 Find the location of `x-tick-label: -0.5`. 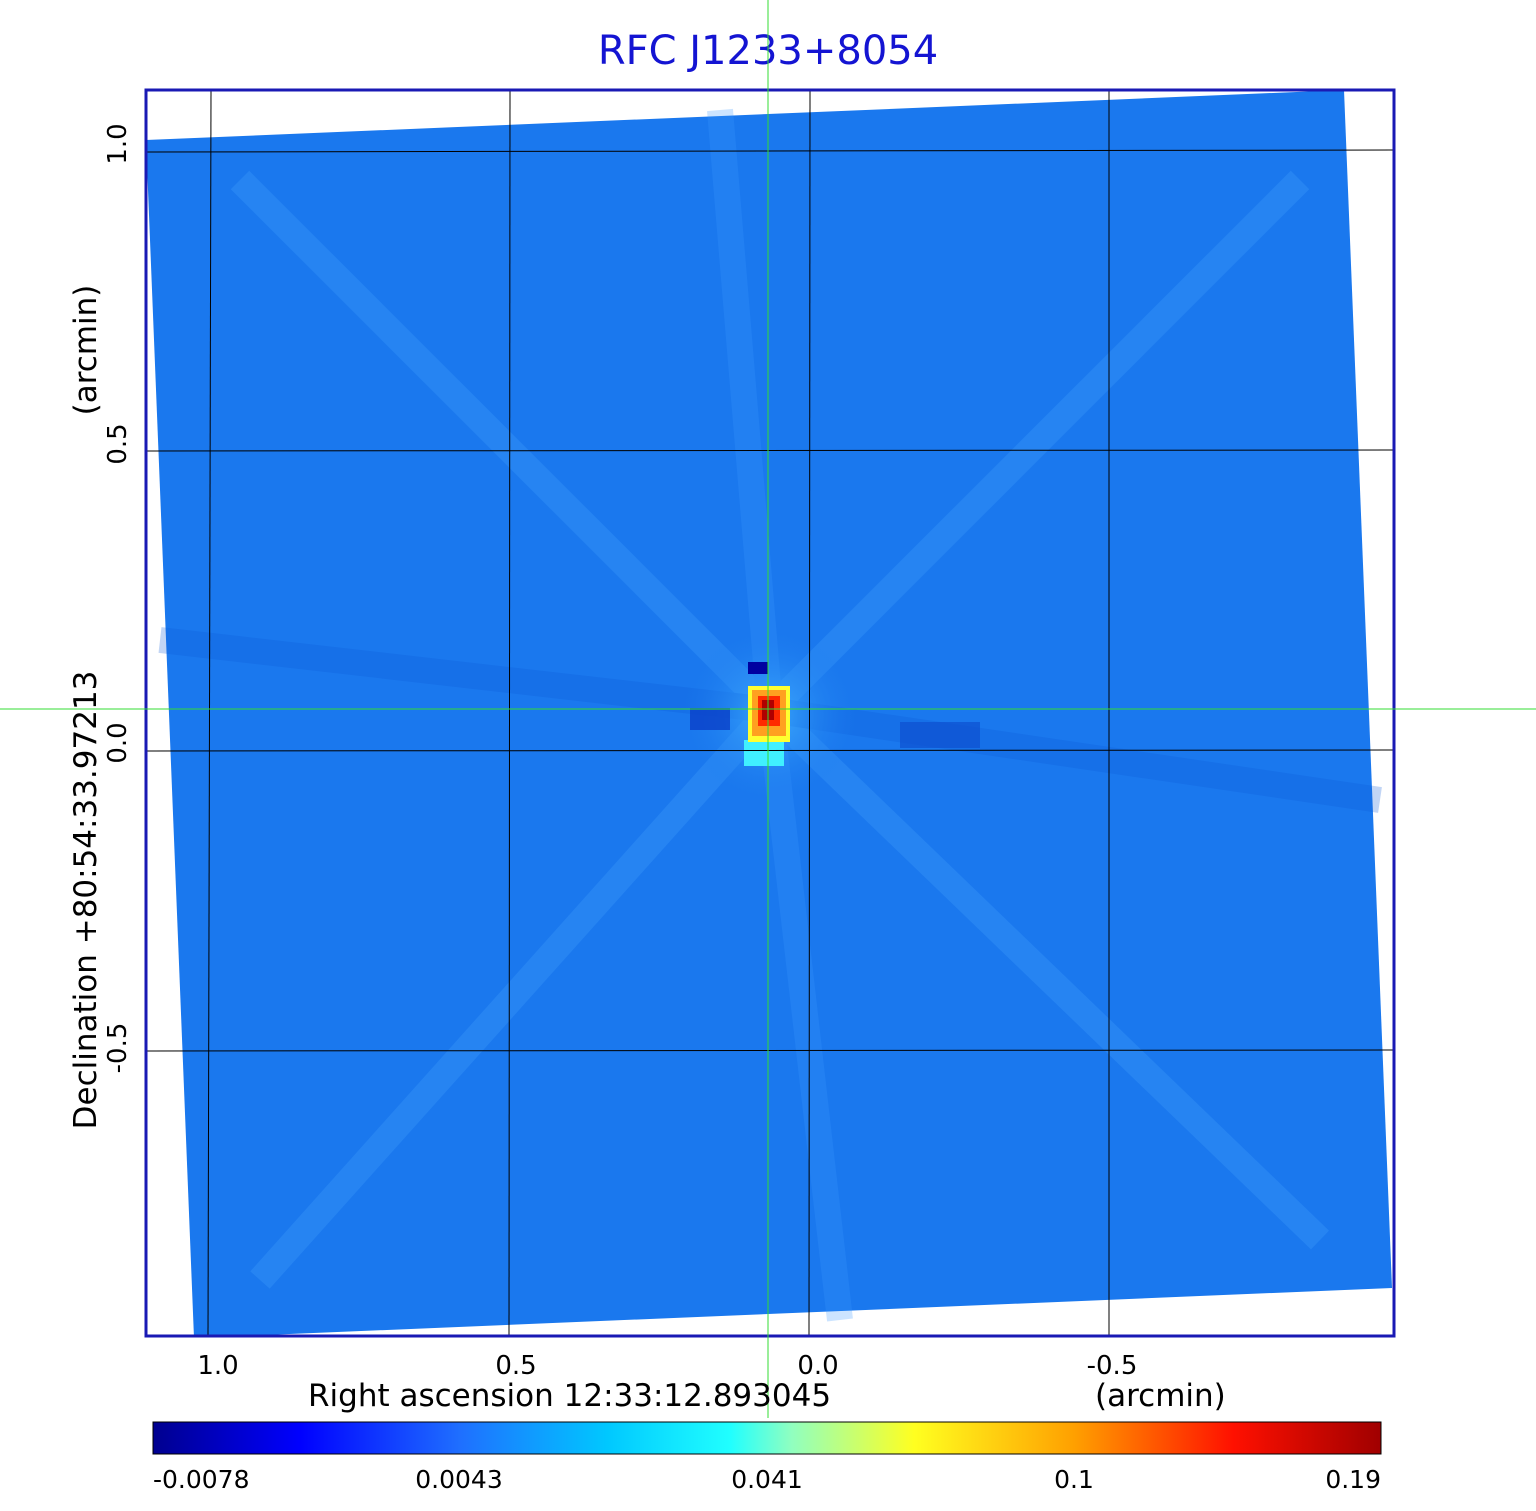

x-tick-label: -0.5 is located at coordinates (1112, 1366).